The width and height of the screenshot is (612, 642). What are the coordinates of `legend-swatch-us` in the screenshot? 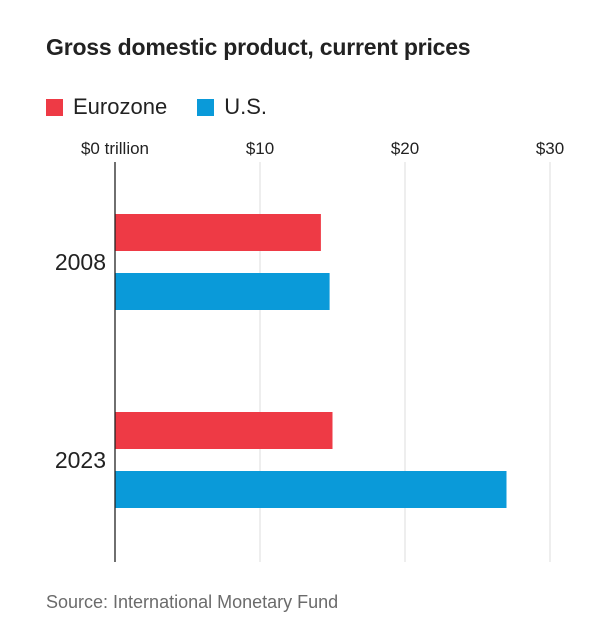 It's located at (206, 107).